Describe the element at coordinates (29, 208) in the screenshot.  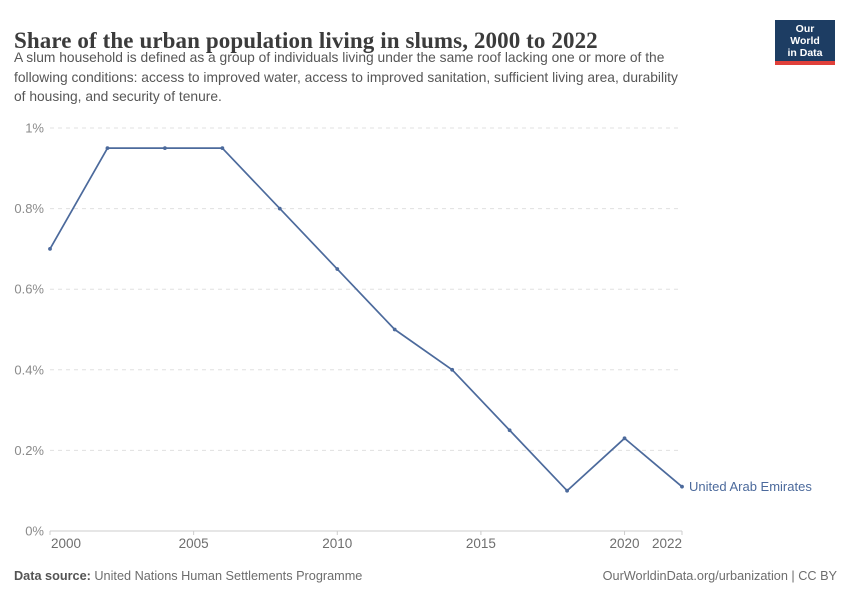
I see `y-tick-label: 0.8%` at that location.